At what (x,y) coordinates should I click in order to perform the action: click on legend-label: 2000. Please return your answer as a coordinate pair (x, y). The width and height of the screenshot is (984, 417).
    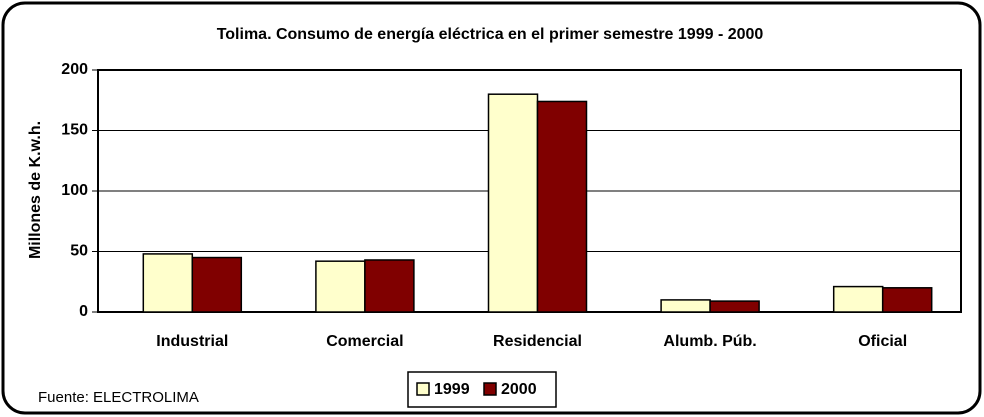
    Looking at the image, I should click on (519, 389).